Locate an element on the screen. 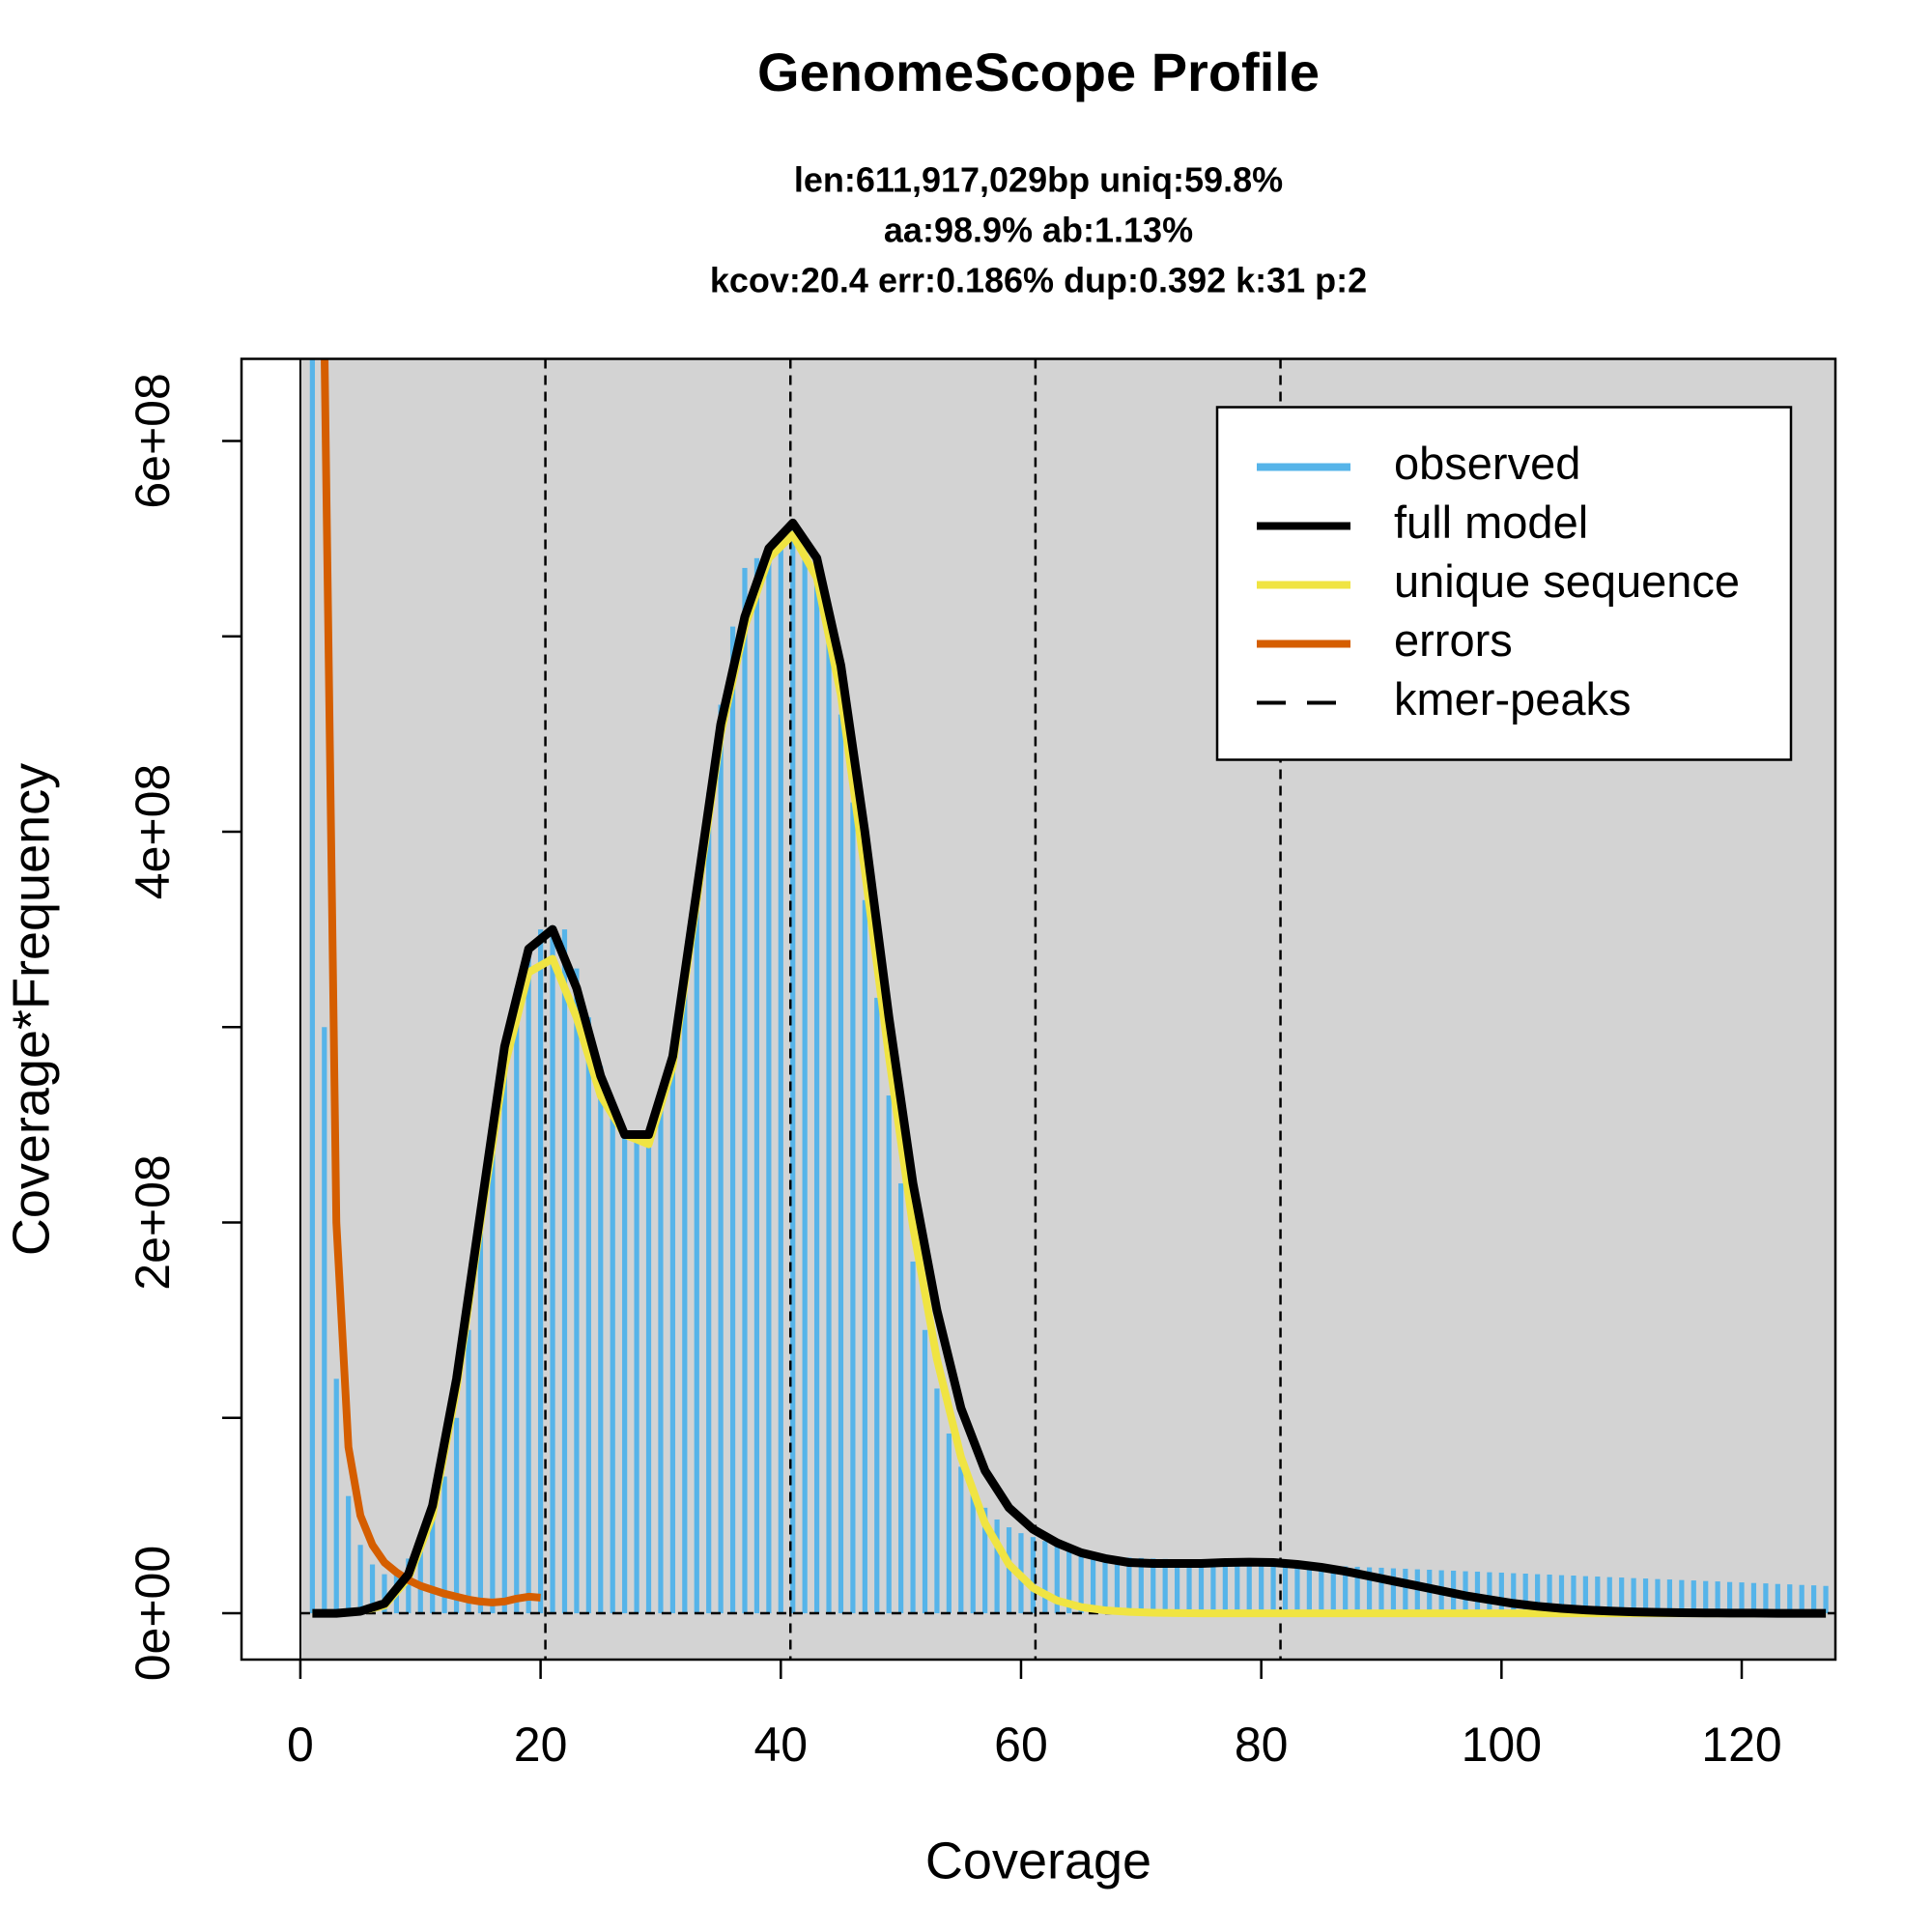 This screenshot has width=1932, height=1932. y-tick-label: 4e+08 is located at coordinates (153, 831).